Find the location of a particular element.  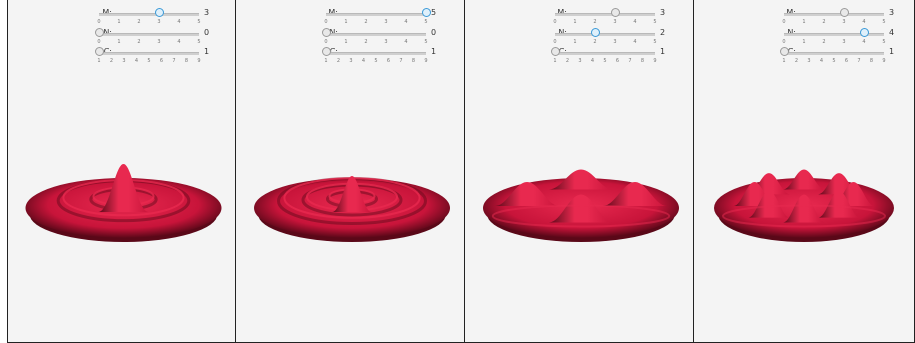

surface-central-peak is located at coordinates (123, 188).